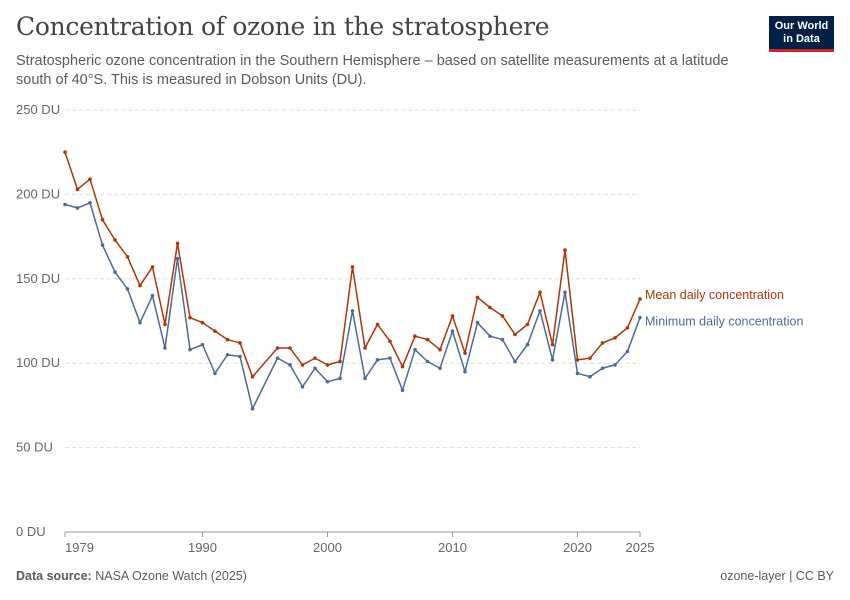 This screenshot has height=600, width=850. Describe the element at coordinates (171, 576) in the screenshot. I see `data-source-link: NASA Ozone Watch (2025)` at that location.